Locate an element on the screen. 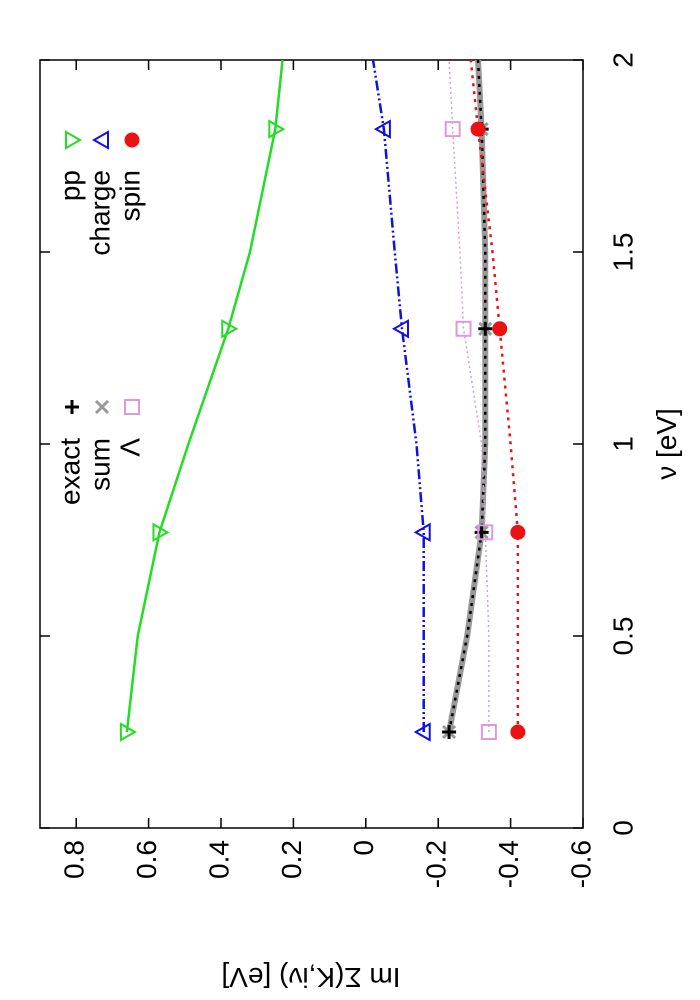  y-tick-label: 0.4 is located at coordinates (218, 859).